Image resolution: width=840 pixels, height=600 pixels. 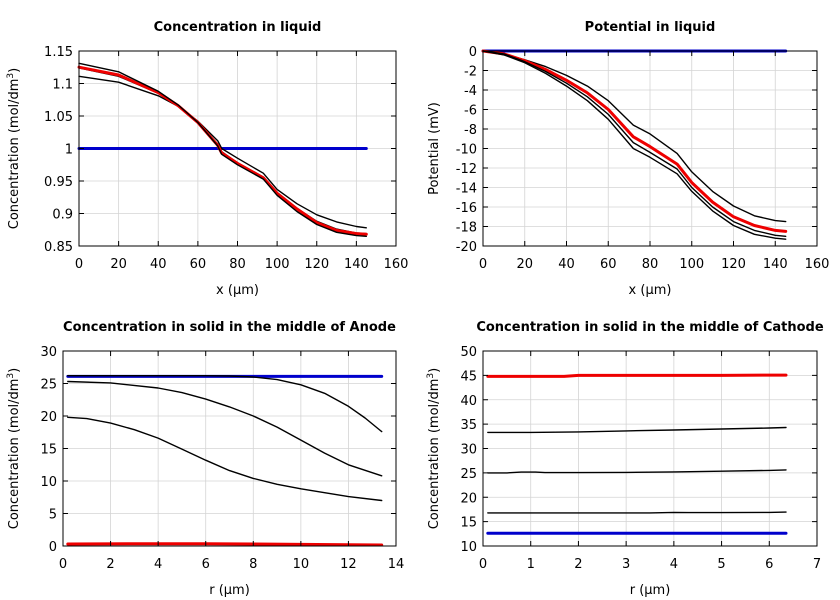 I want to click on y-tick-label: 45, so click(x=468, y=376).